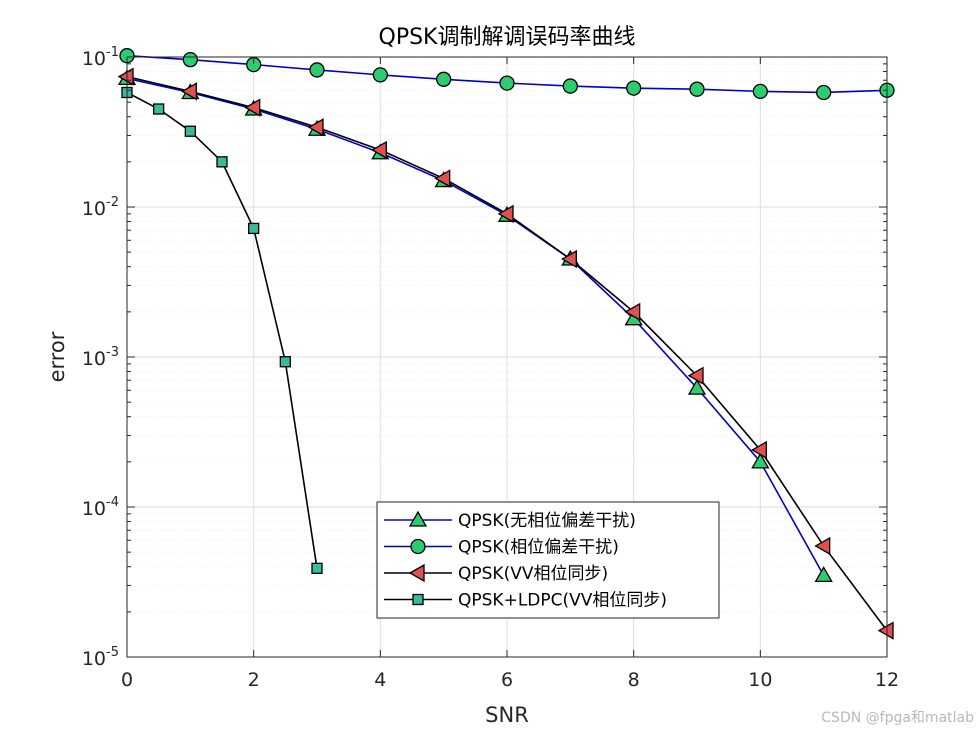 The height and width of the screenshot is (735, 980). I want to click on y-tick-label: 10⁻⁵, so click(100, 657).